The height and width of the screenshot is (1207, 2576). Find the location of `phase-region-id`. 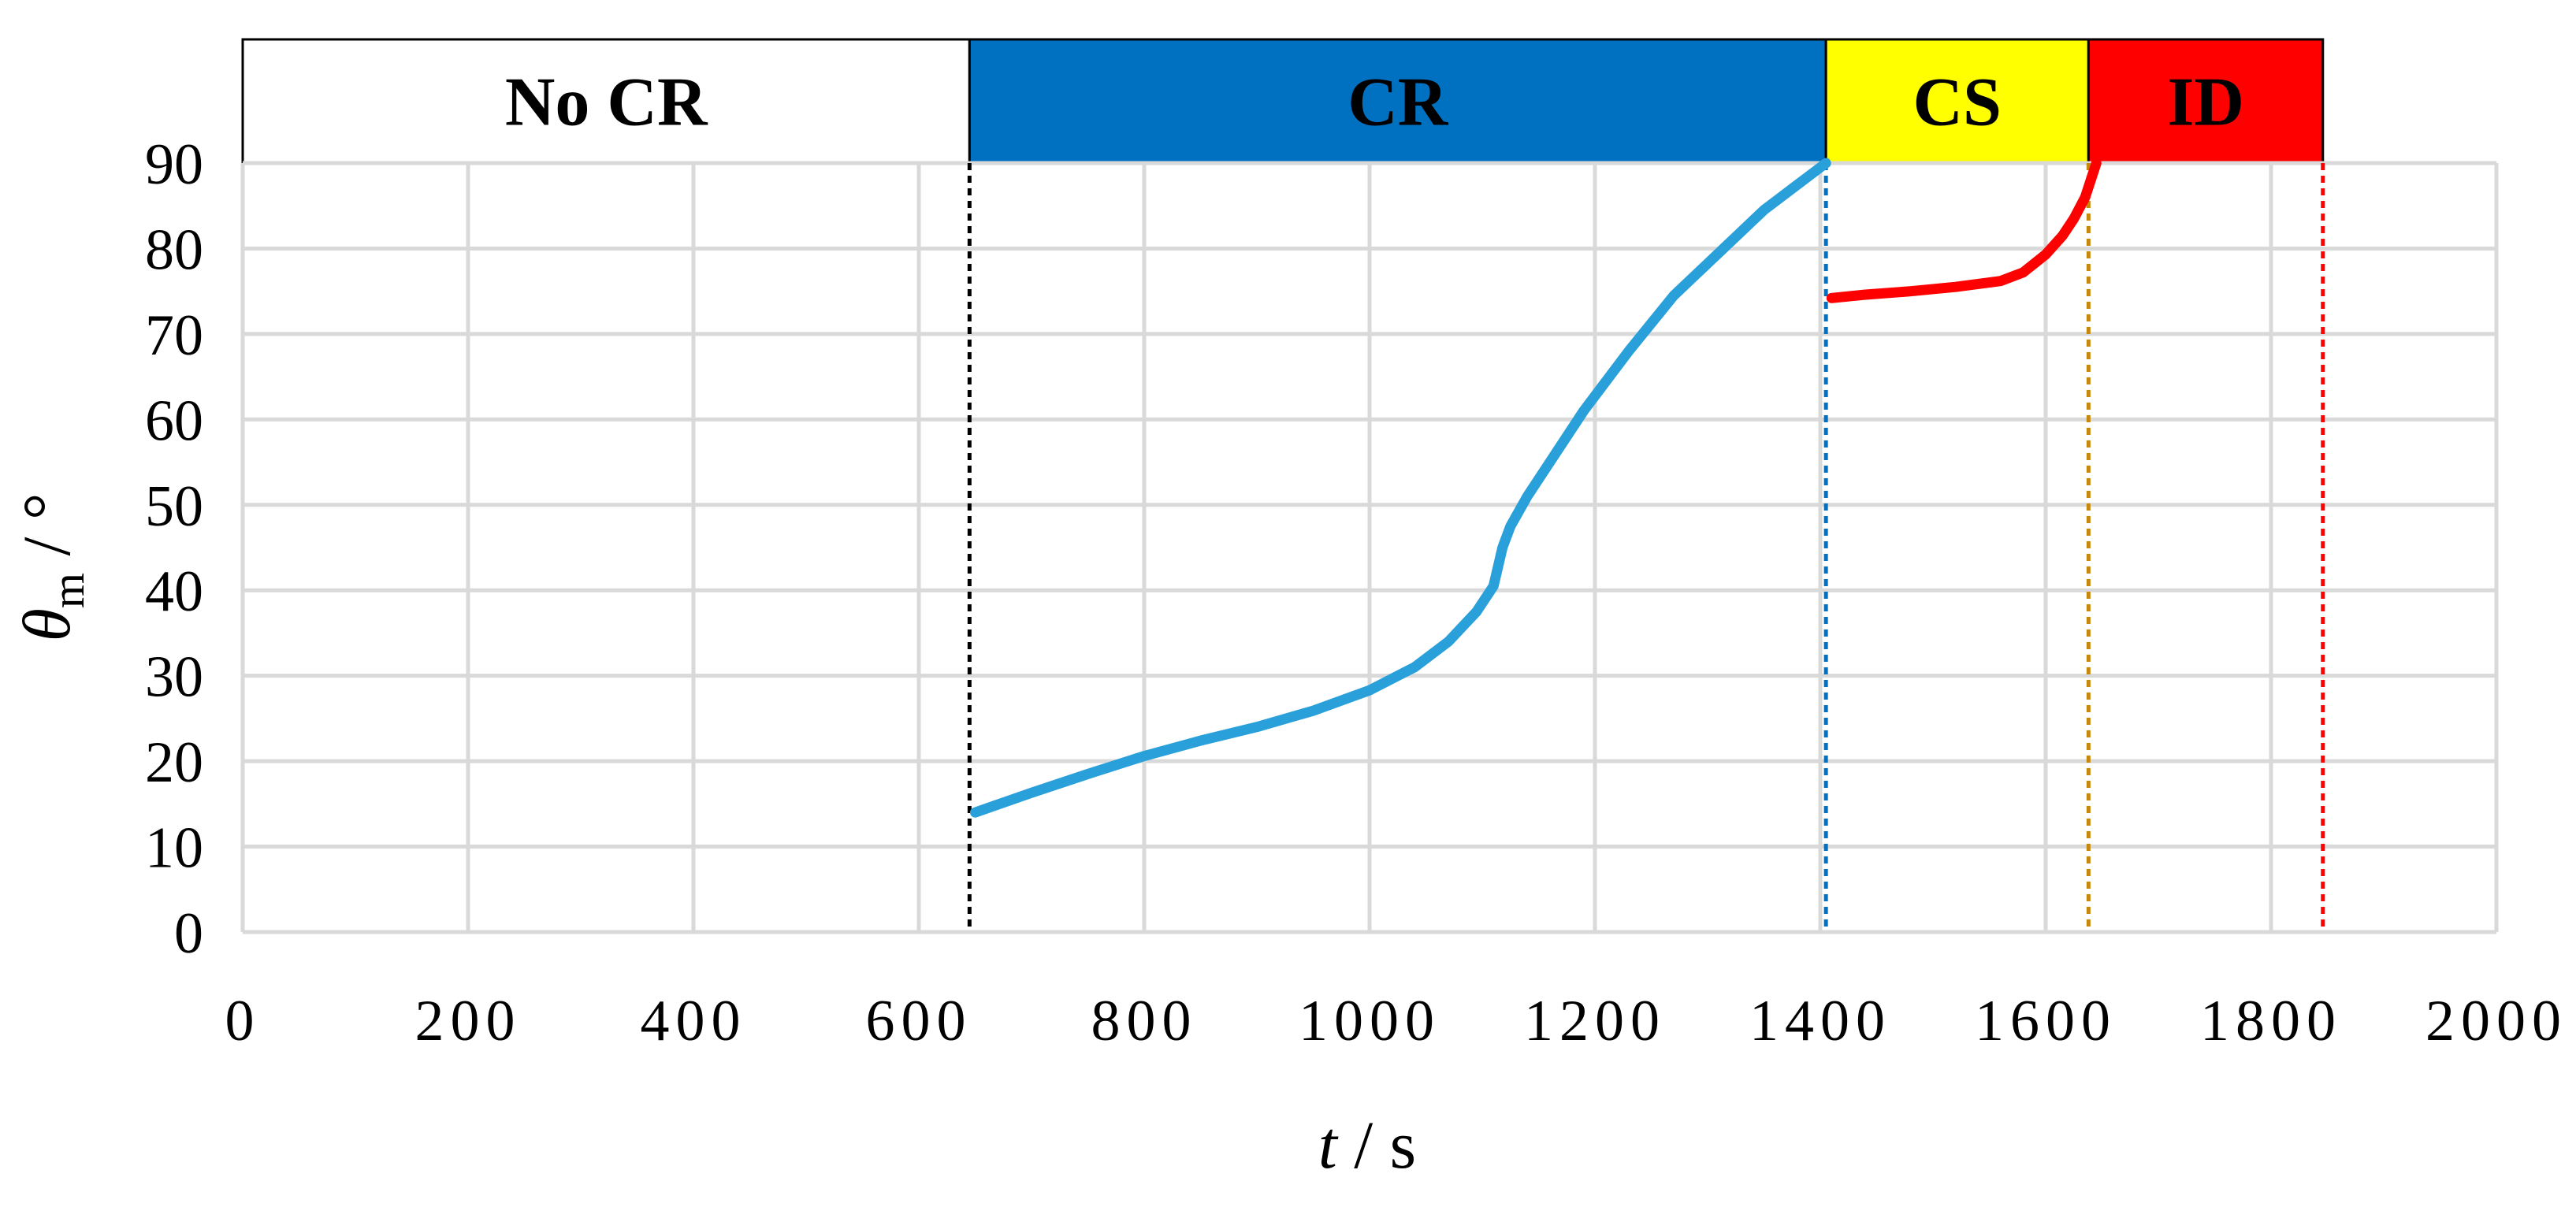

phase-region-id is located at coordinates (2206, 101).